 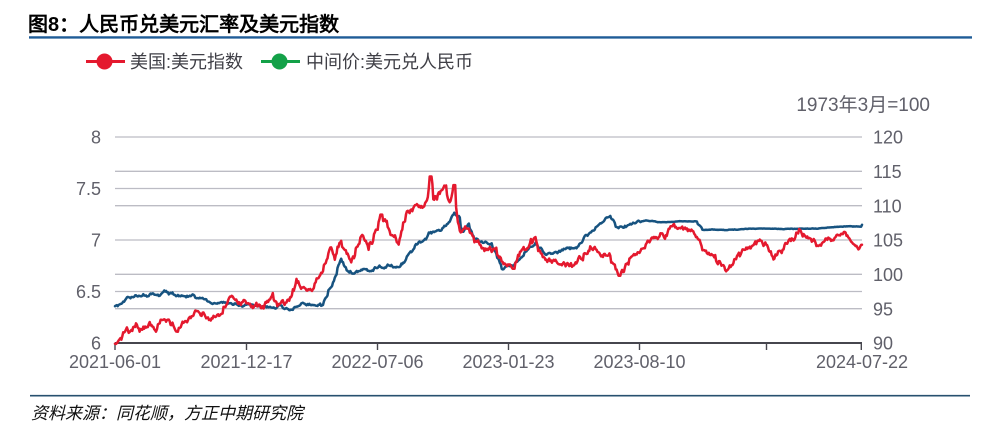 What do you see at coordinates (888, 241) in the screenshot?
I see `svg-text: 105` at bounding box center [888, 241].